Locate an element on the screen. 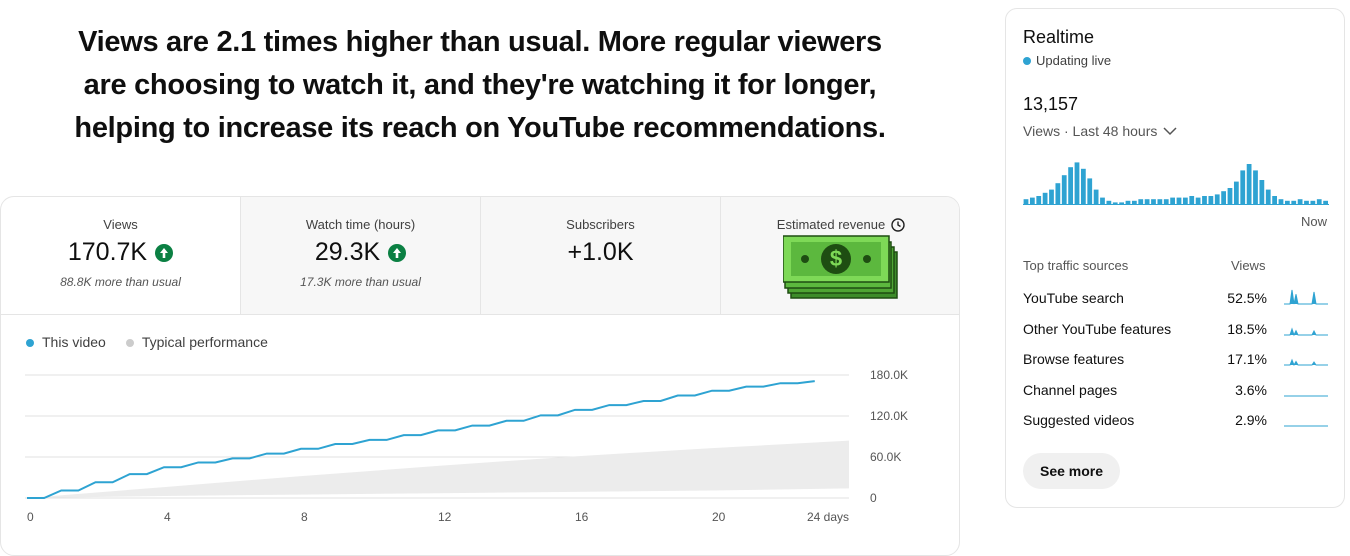  metric-tab: Views 170.7K 88.8K more than usual is located at coordinates (121, 256).